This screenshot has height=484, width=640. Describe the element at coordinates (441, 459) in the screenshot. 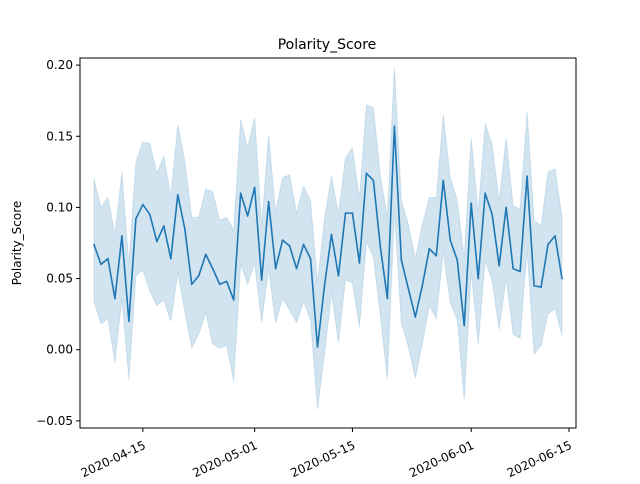

I see `x-tick-label: 2020-06-01` at that location.